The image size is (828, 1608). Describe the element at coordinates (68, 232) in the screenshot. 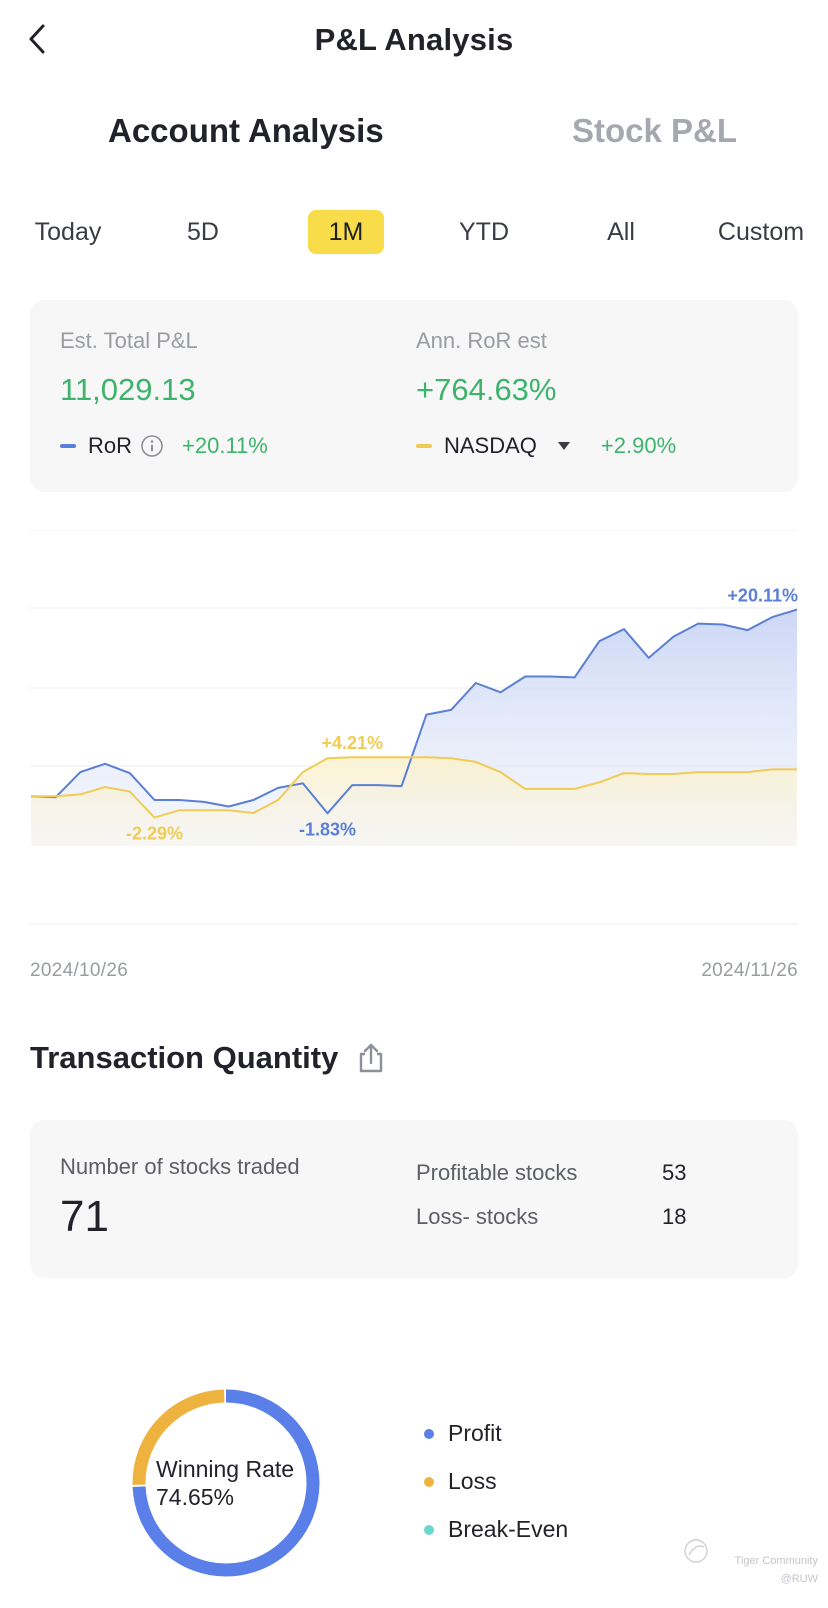

I see `period-today: Today` at that location.